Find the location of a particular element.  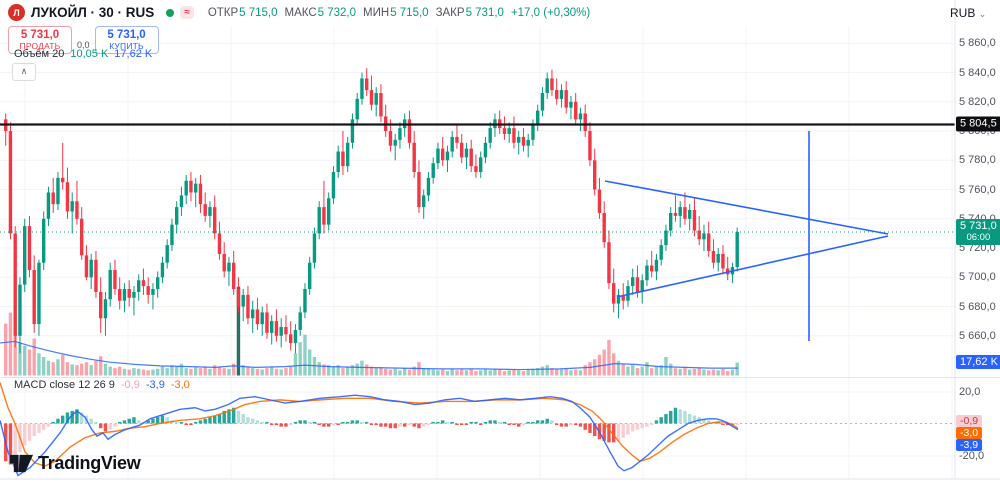

sell-button: 5 731,0 ПРОДАТЬ is located at coordinates (40, 40).